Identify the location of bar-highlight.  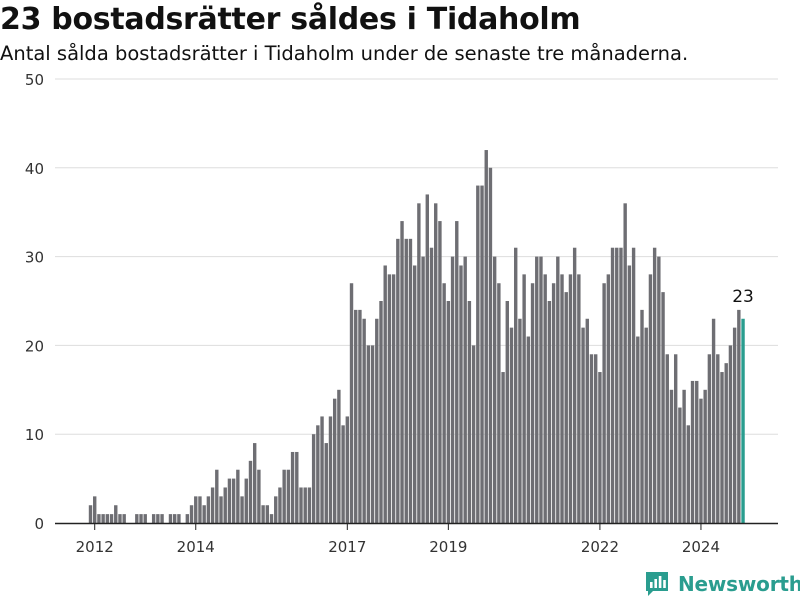
(743, 420).